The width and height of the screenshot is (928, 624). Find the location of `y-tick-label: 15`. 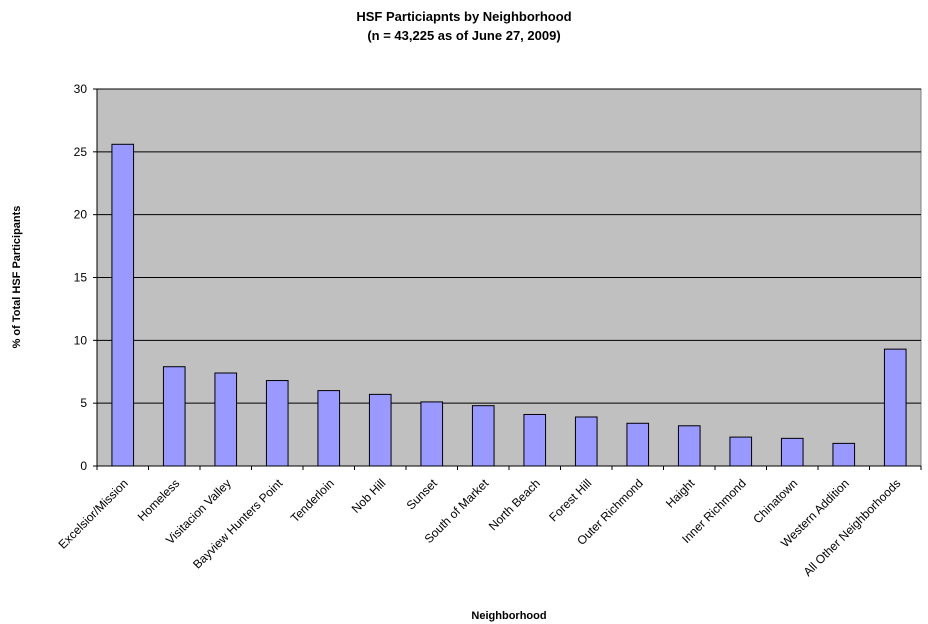

y-tick-label: 15 is located at coordinates (81, 278).